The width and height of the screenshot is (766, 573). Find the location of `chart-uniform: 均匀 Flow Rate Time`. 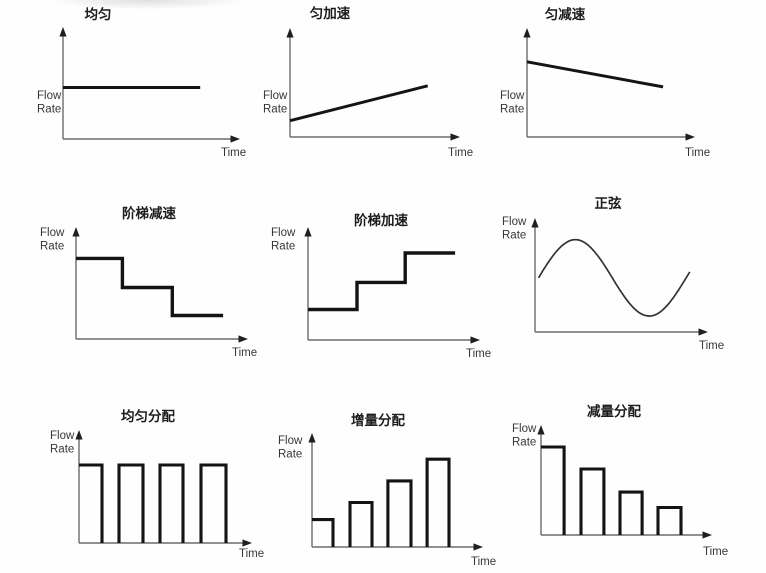

chart-uniform: 均匀 Flow Rate Time is located at coordinates (141, 82).